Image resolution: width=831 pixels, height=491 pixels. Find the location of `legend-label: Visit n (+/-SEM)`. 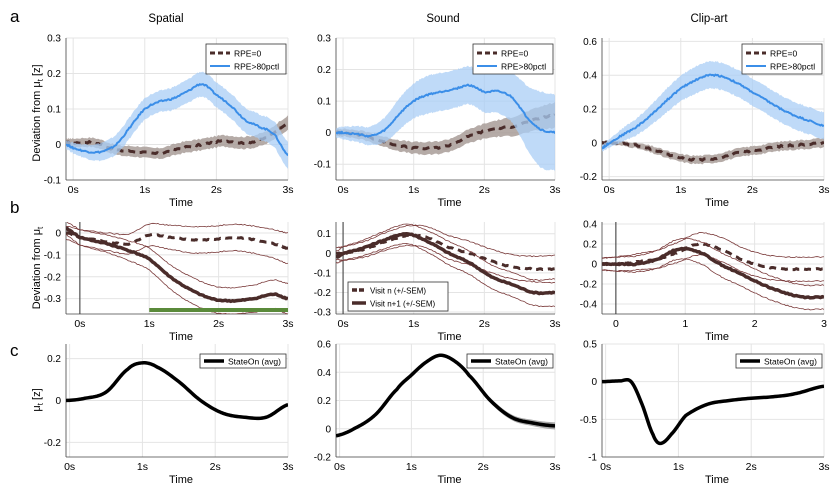

legend-label: Visit n (+/-SEM) is located at coordinates (398, 291).